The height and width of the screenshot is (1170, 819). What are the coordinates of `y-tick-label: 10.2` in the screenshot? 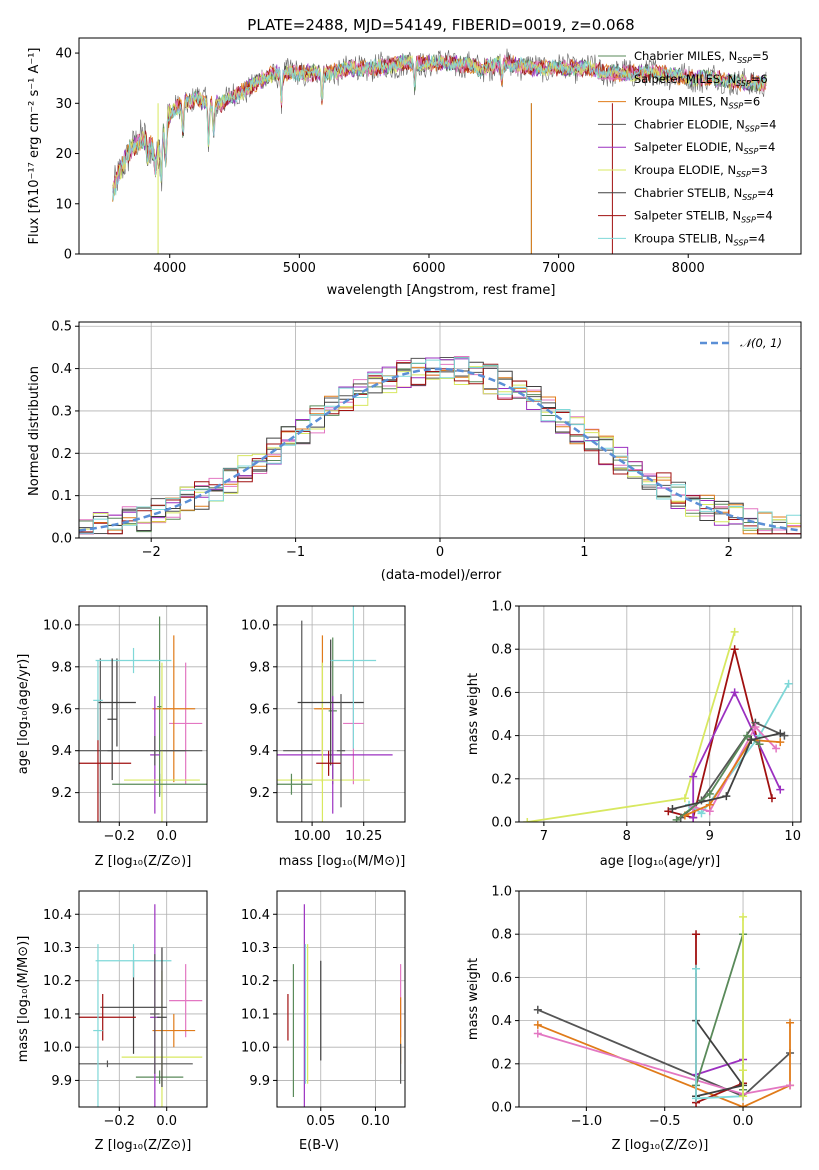 It's located at (255, 981).